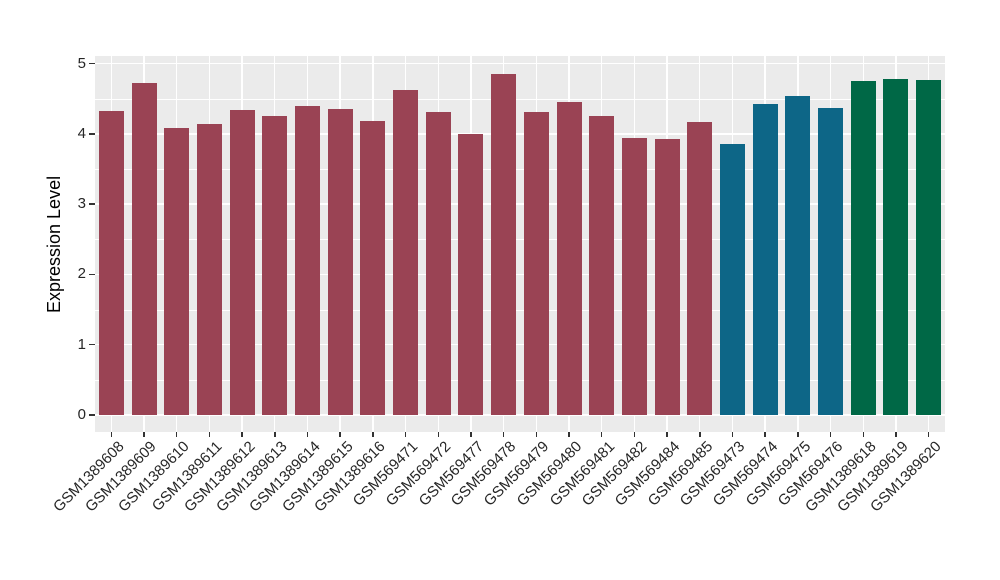  I want to click on y-axis-title: Expression Level, so click(54, 244).